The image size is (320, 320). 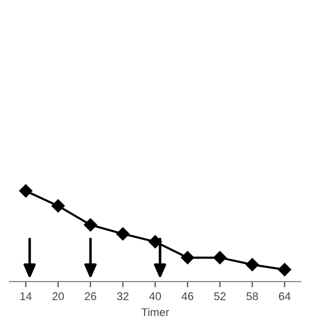 What do you see at coordinates (155, 312) in the screenshot?
I see `x-axis-title: Timer` at bounding box center [155, 312].